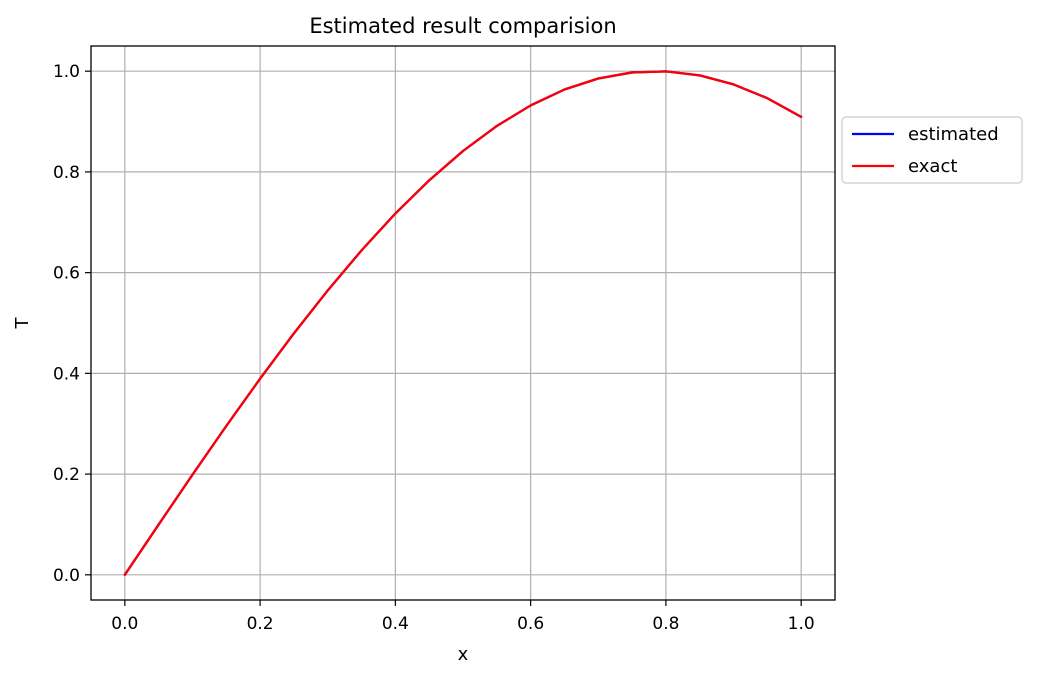 This screenshot has width=1037, height=678. Describe the element at coordinates (66, 475) in the screenshot. I see `y-tick-label: 0.2` at that location.